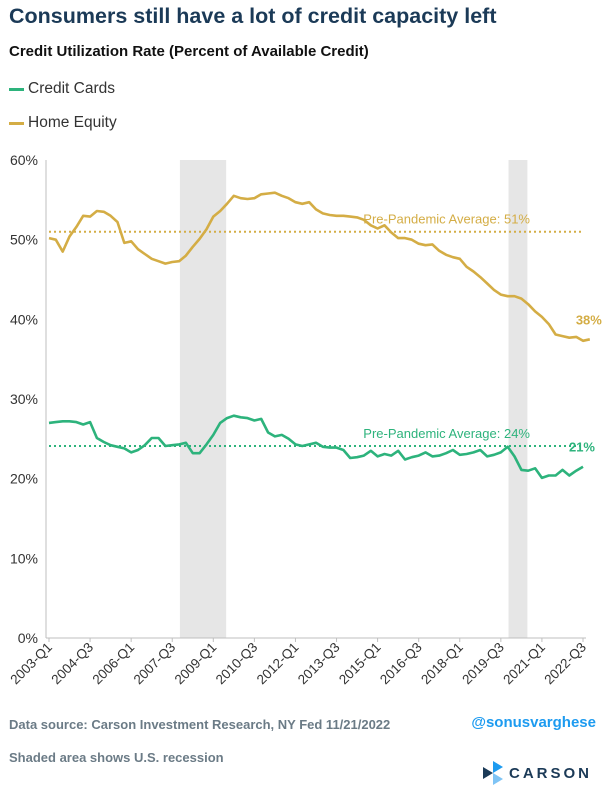 This screenshot has width=606, height=800. I want to click on x-tick-label: 2009-Q1, so click(196, 664).